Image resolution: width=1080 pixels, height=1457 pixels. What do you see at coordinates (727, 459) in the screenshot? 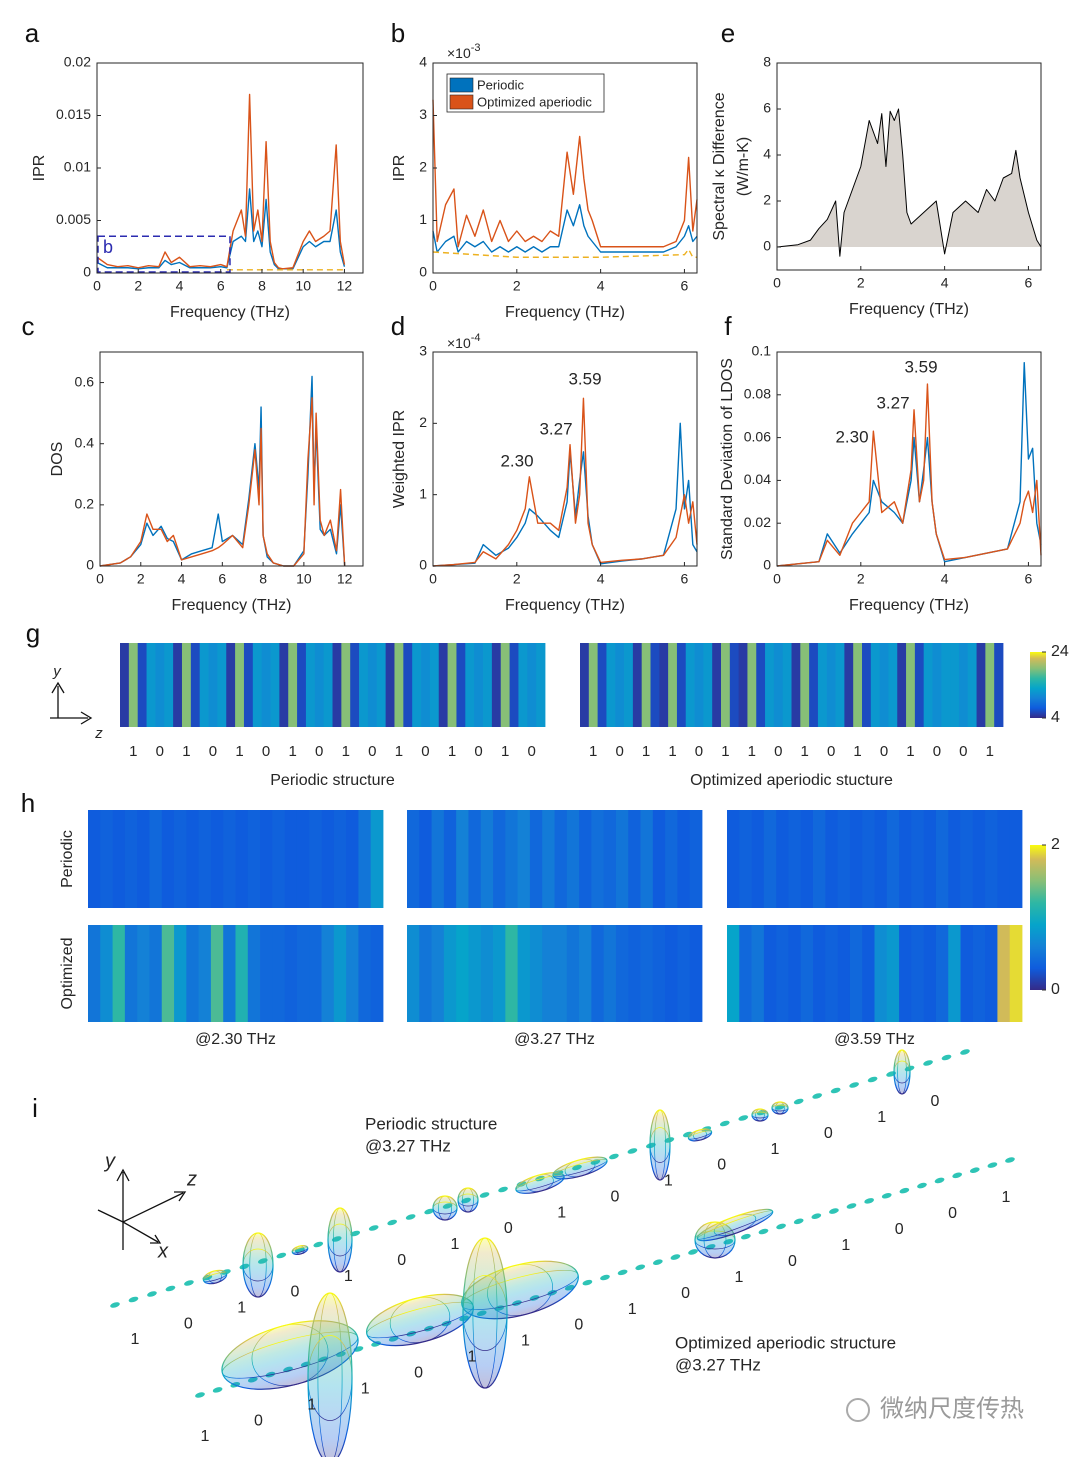
I see `y-axis-label: Standard Deviation of LDOS` at bounding box center [727, 459].